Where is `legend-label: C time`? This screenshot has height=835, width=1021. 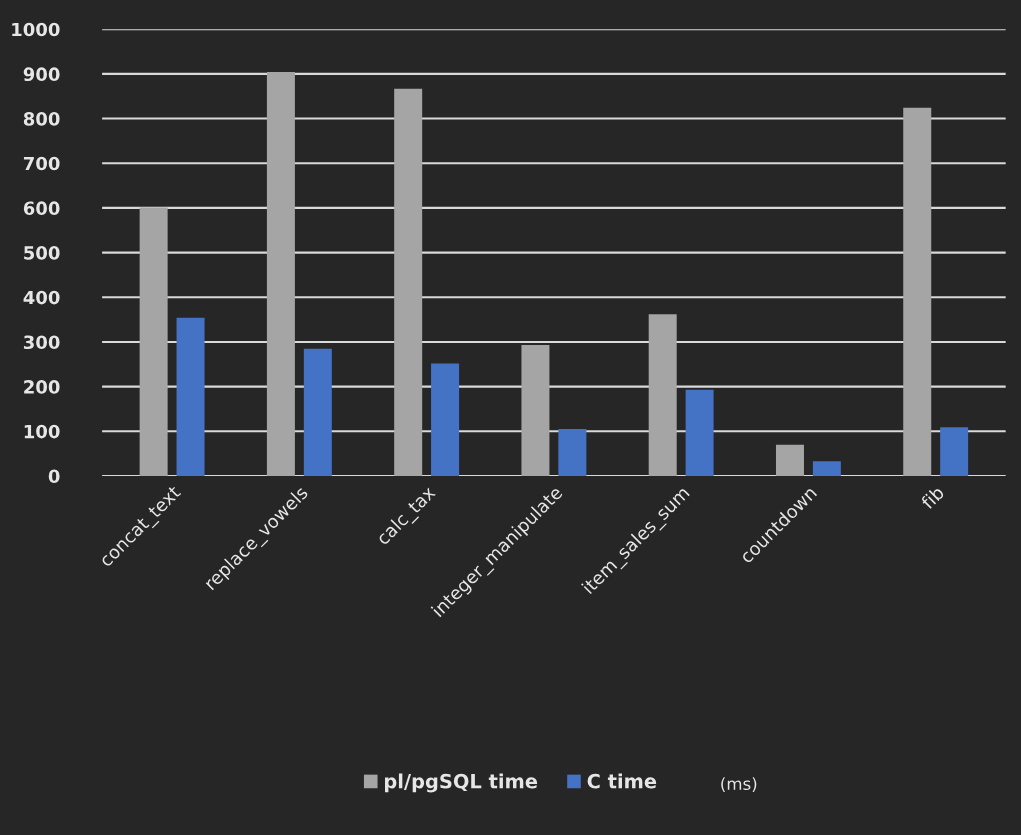
legend-label: C time is located at coordinates (622, 781).